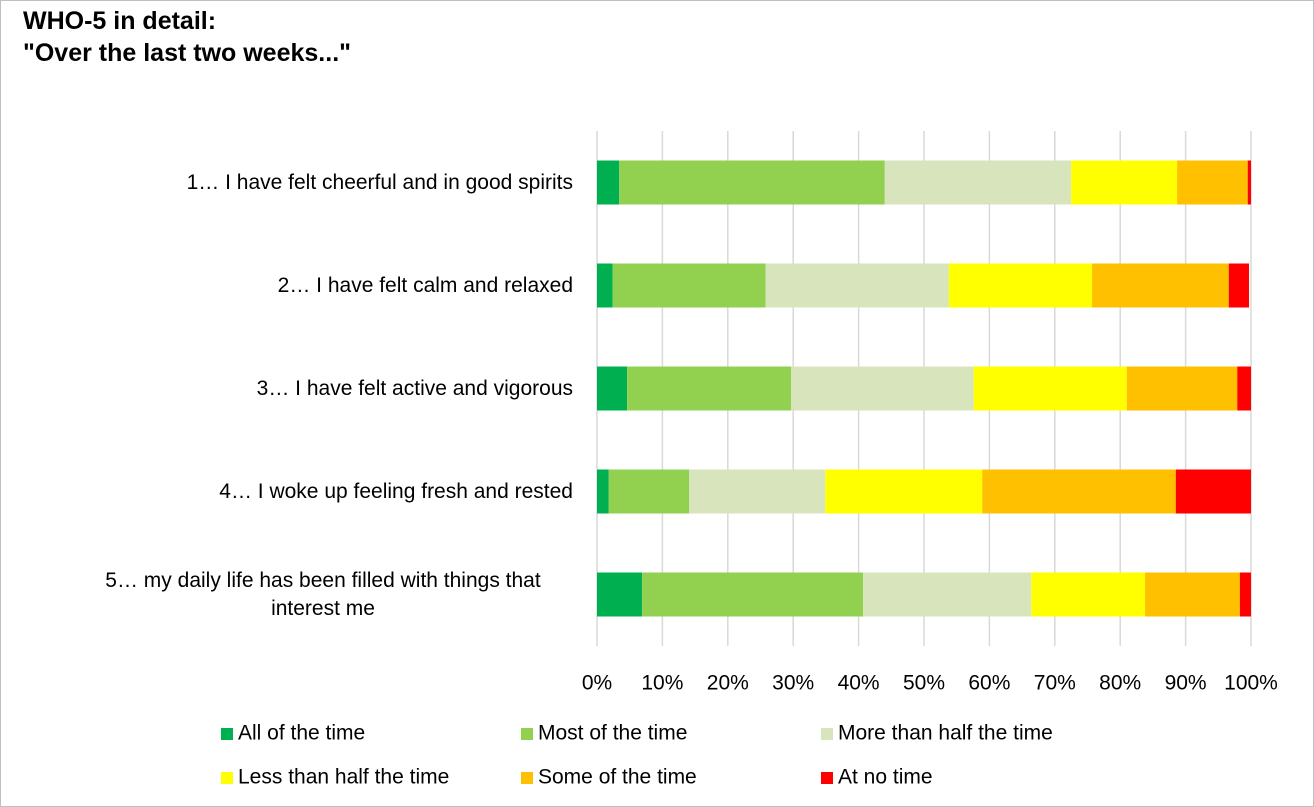 The height and width of the screenshot is (807, 1314). Describe the element at coordinates (301, 733) in the screenshot. I see `legend-label: All of the time` at that location.